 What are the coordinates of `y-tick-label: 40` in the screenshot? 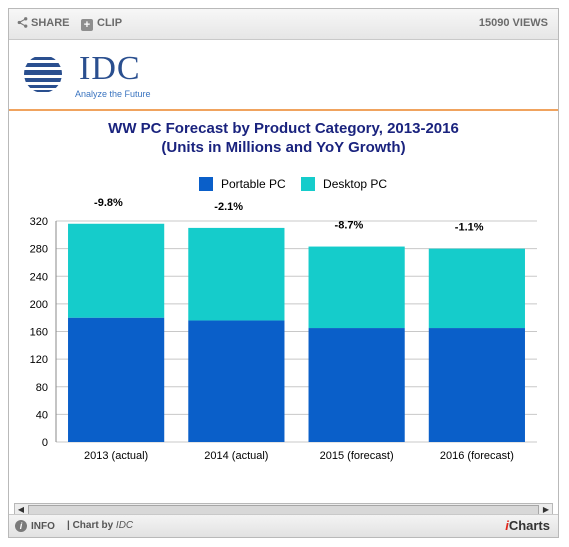 It's located at (42, 415).